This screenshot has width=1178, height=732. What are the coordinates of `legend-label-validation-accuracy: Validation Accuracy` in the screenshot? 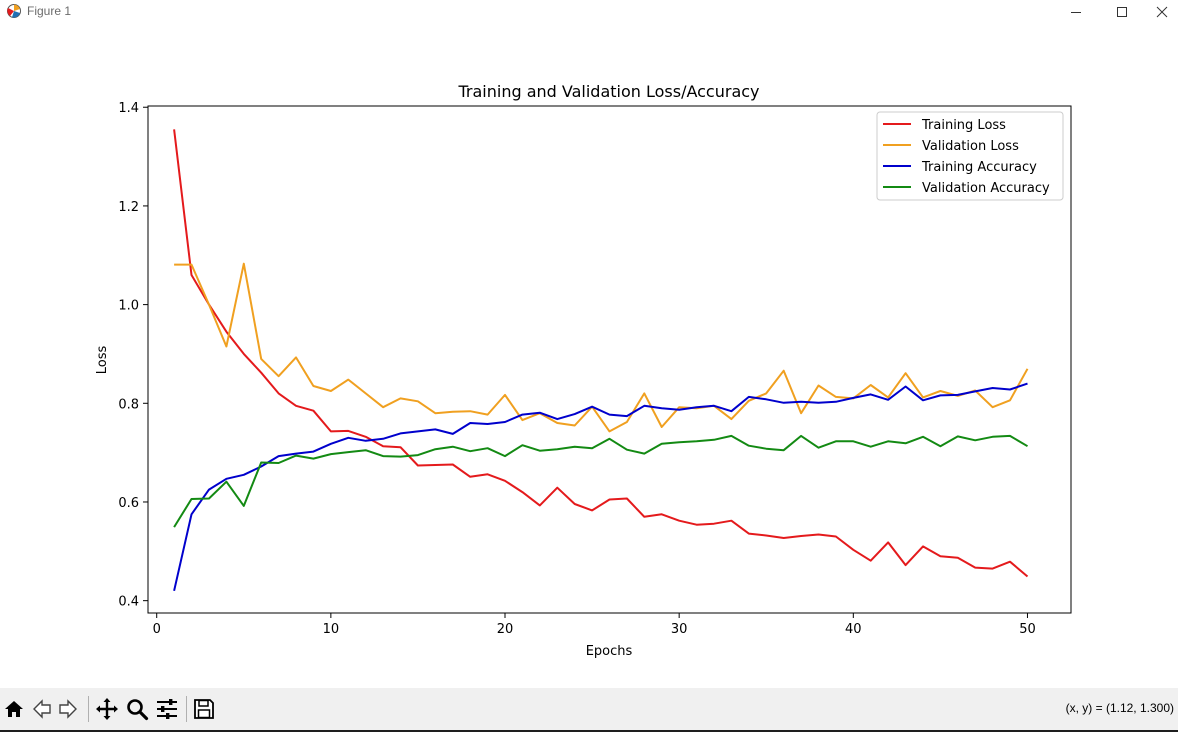 It's located at (986, 188).